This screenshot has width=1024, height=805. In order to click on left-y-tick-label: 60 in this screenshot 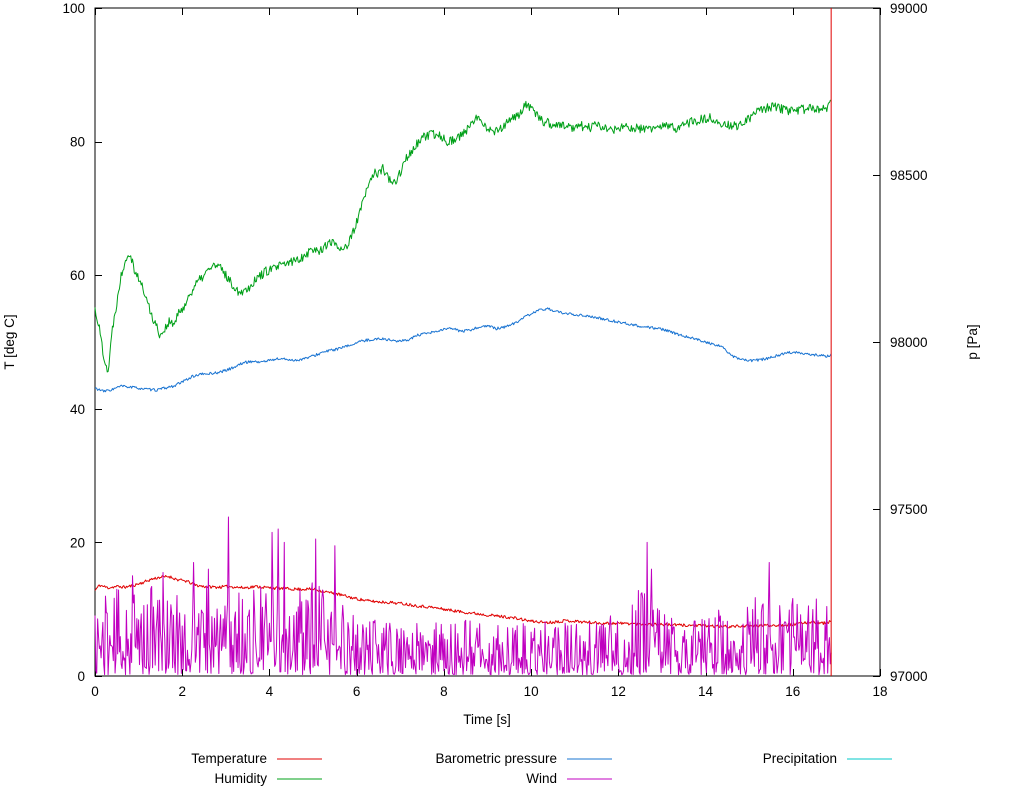, I will do `click(77, 275)`.